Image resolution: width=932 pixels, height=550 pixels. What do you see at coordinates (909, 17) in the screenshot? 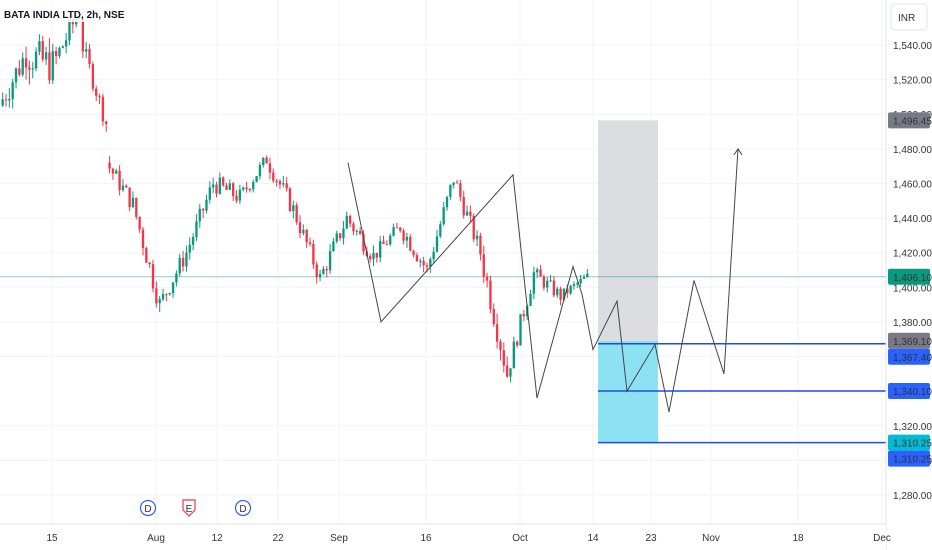
I see `currency-button: INR` at bounding box center [909, 17].